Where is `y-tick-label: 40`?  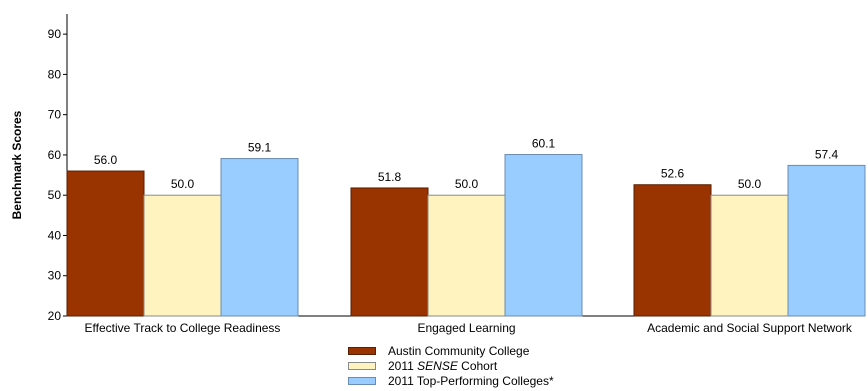
y-tick-label: 40 is located at coordinates (55, 235).